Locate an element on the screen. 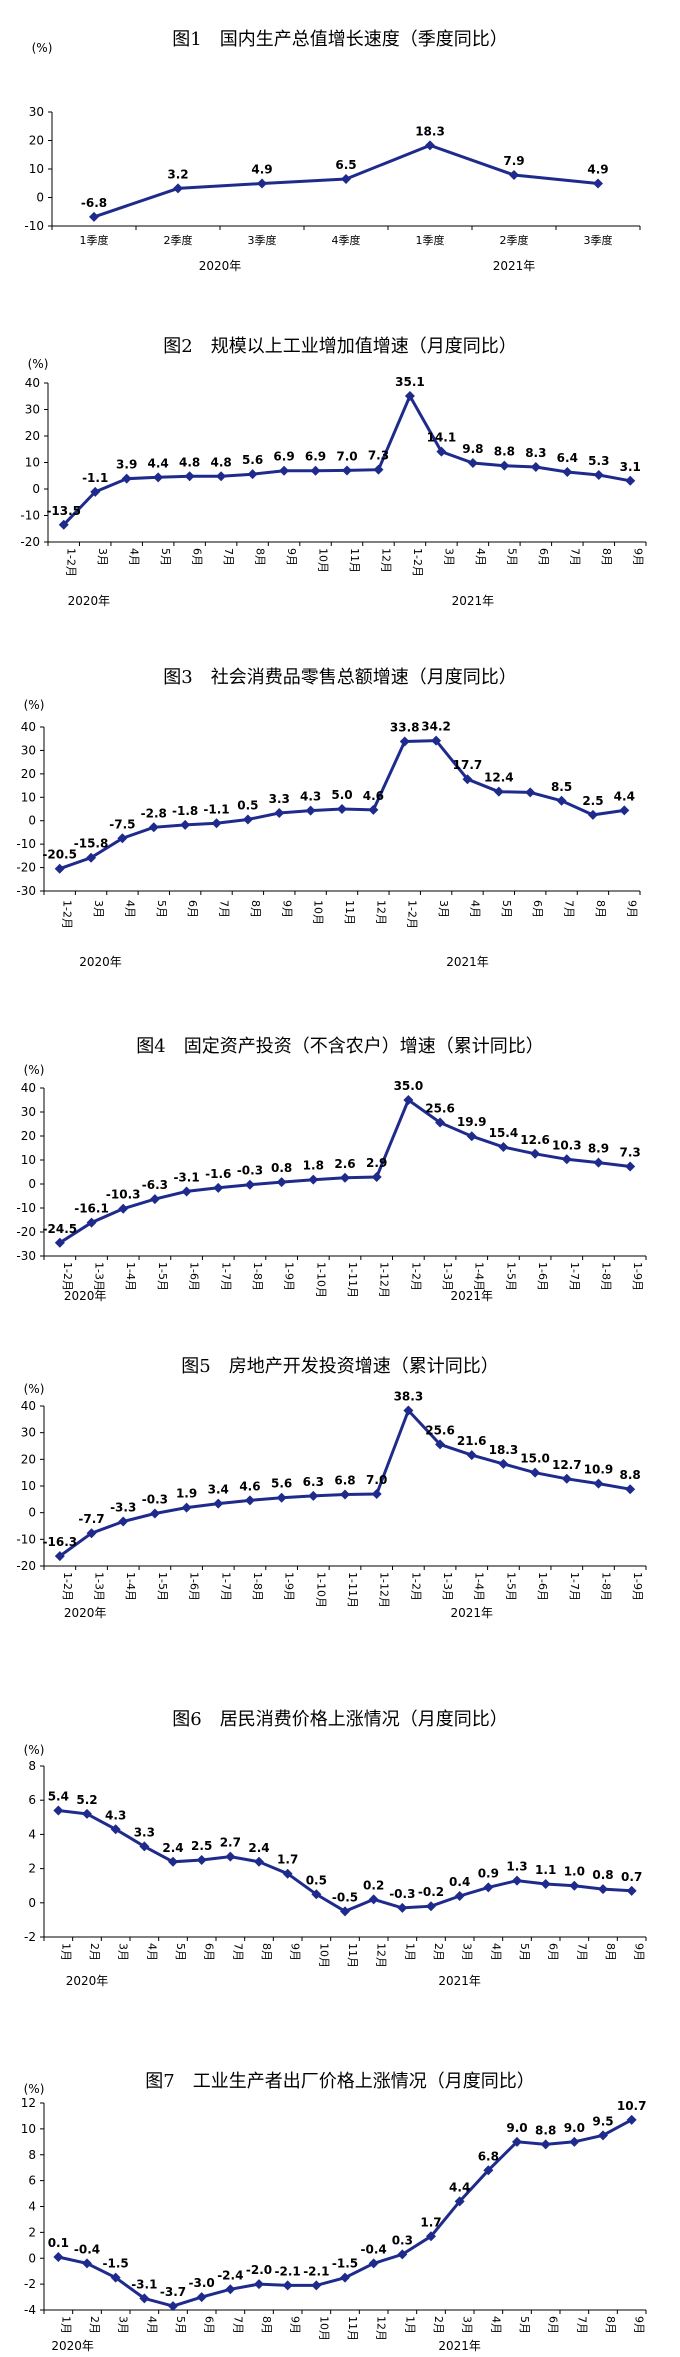  x-tick-label: 1-11月 is located at coordinates (352, 1590).